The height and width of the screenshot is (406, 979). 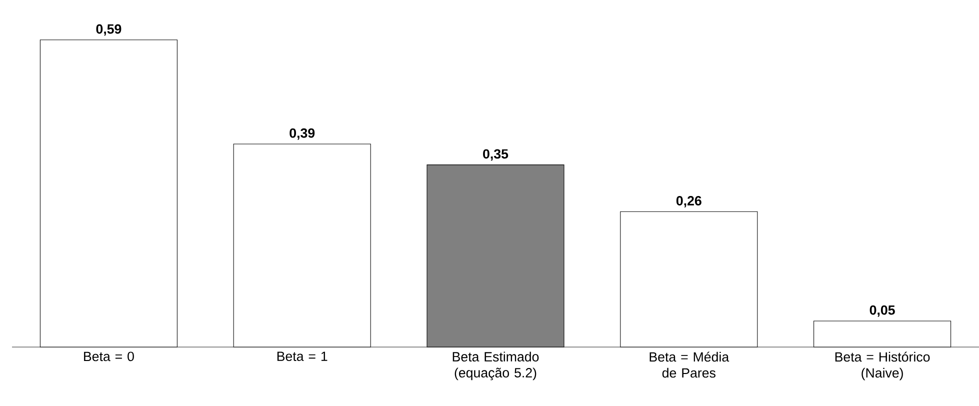 I want to click on data-label: 0,05, so click(x=882, y=311).